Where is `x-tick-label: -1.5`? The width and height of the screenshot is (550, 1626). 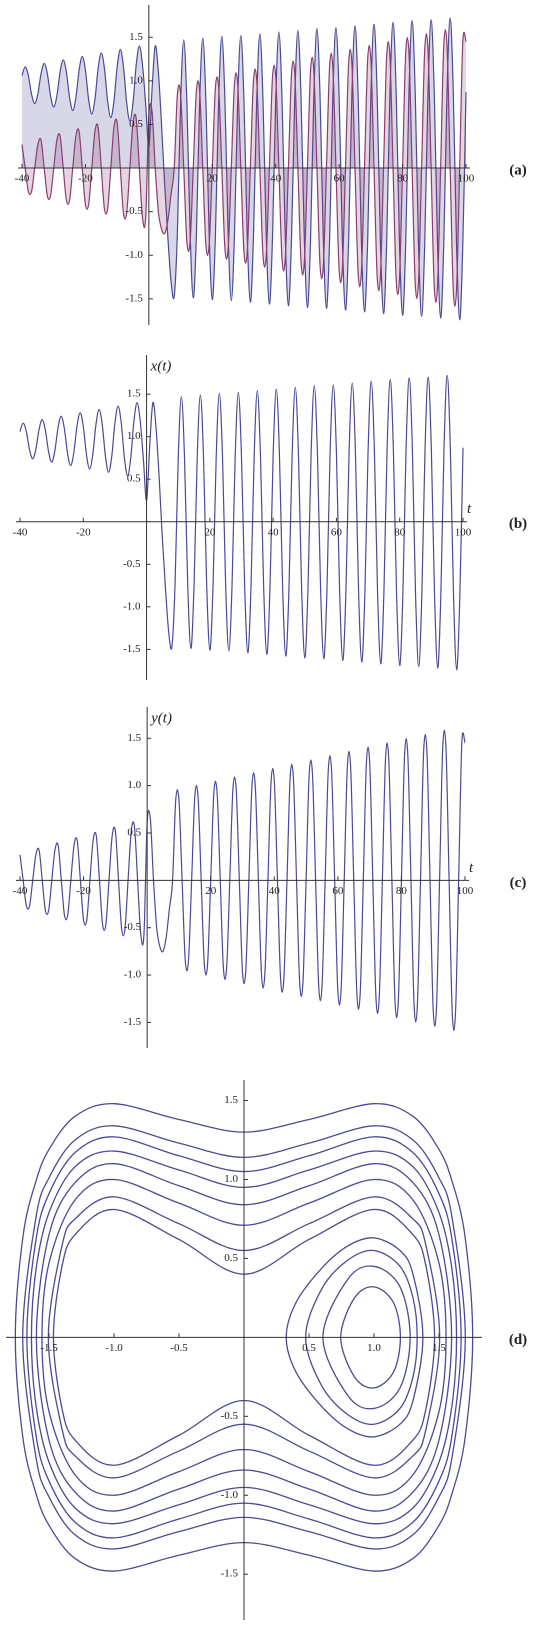
x-tick-label: -1.5 is located at coordinates (49, 1348).